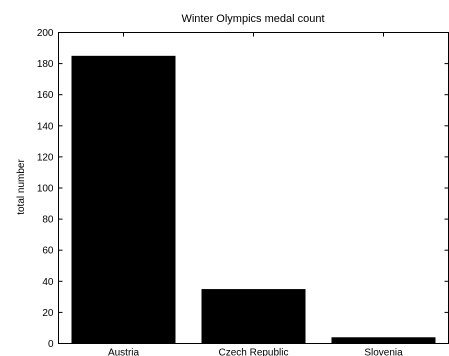  I want to click on y-tick-label: 180, so click(45, 64).